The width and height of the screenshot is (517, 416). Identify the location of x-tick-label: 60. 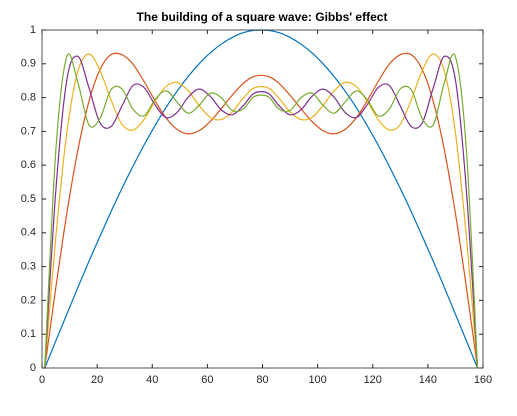
(207, 380).